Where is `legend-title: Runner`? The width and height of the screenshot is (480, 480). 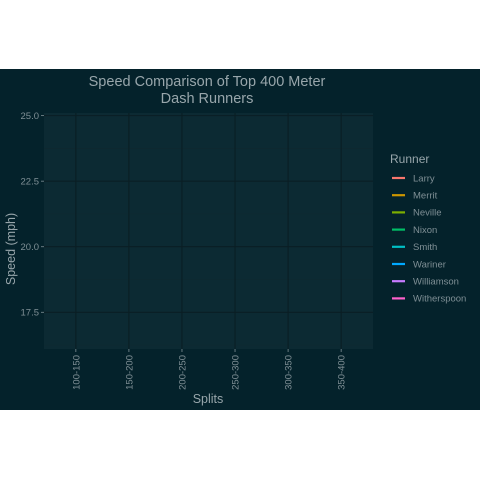 legend-title: Runner is located at coordinates (409, 159).